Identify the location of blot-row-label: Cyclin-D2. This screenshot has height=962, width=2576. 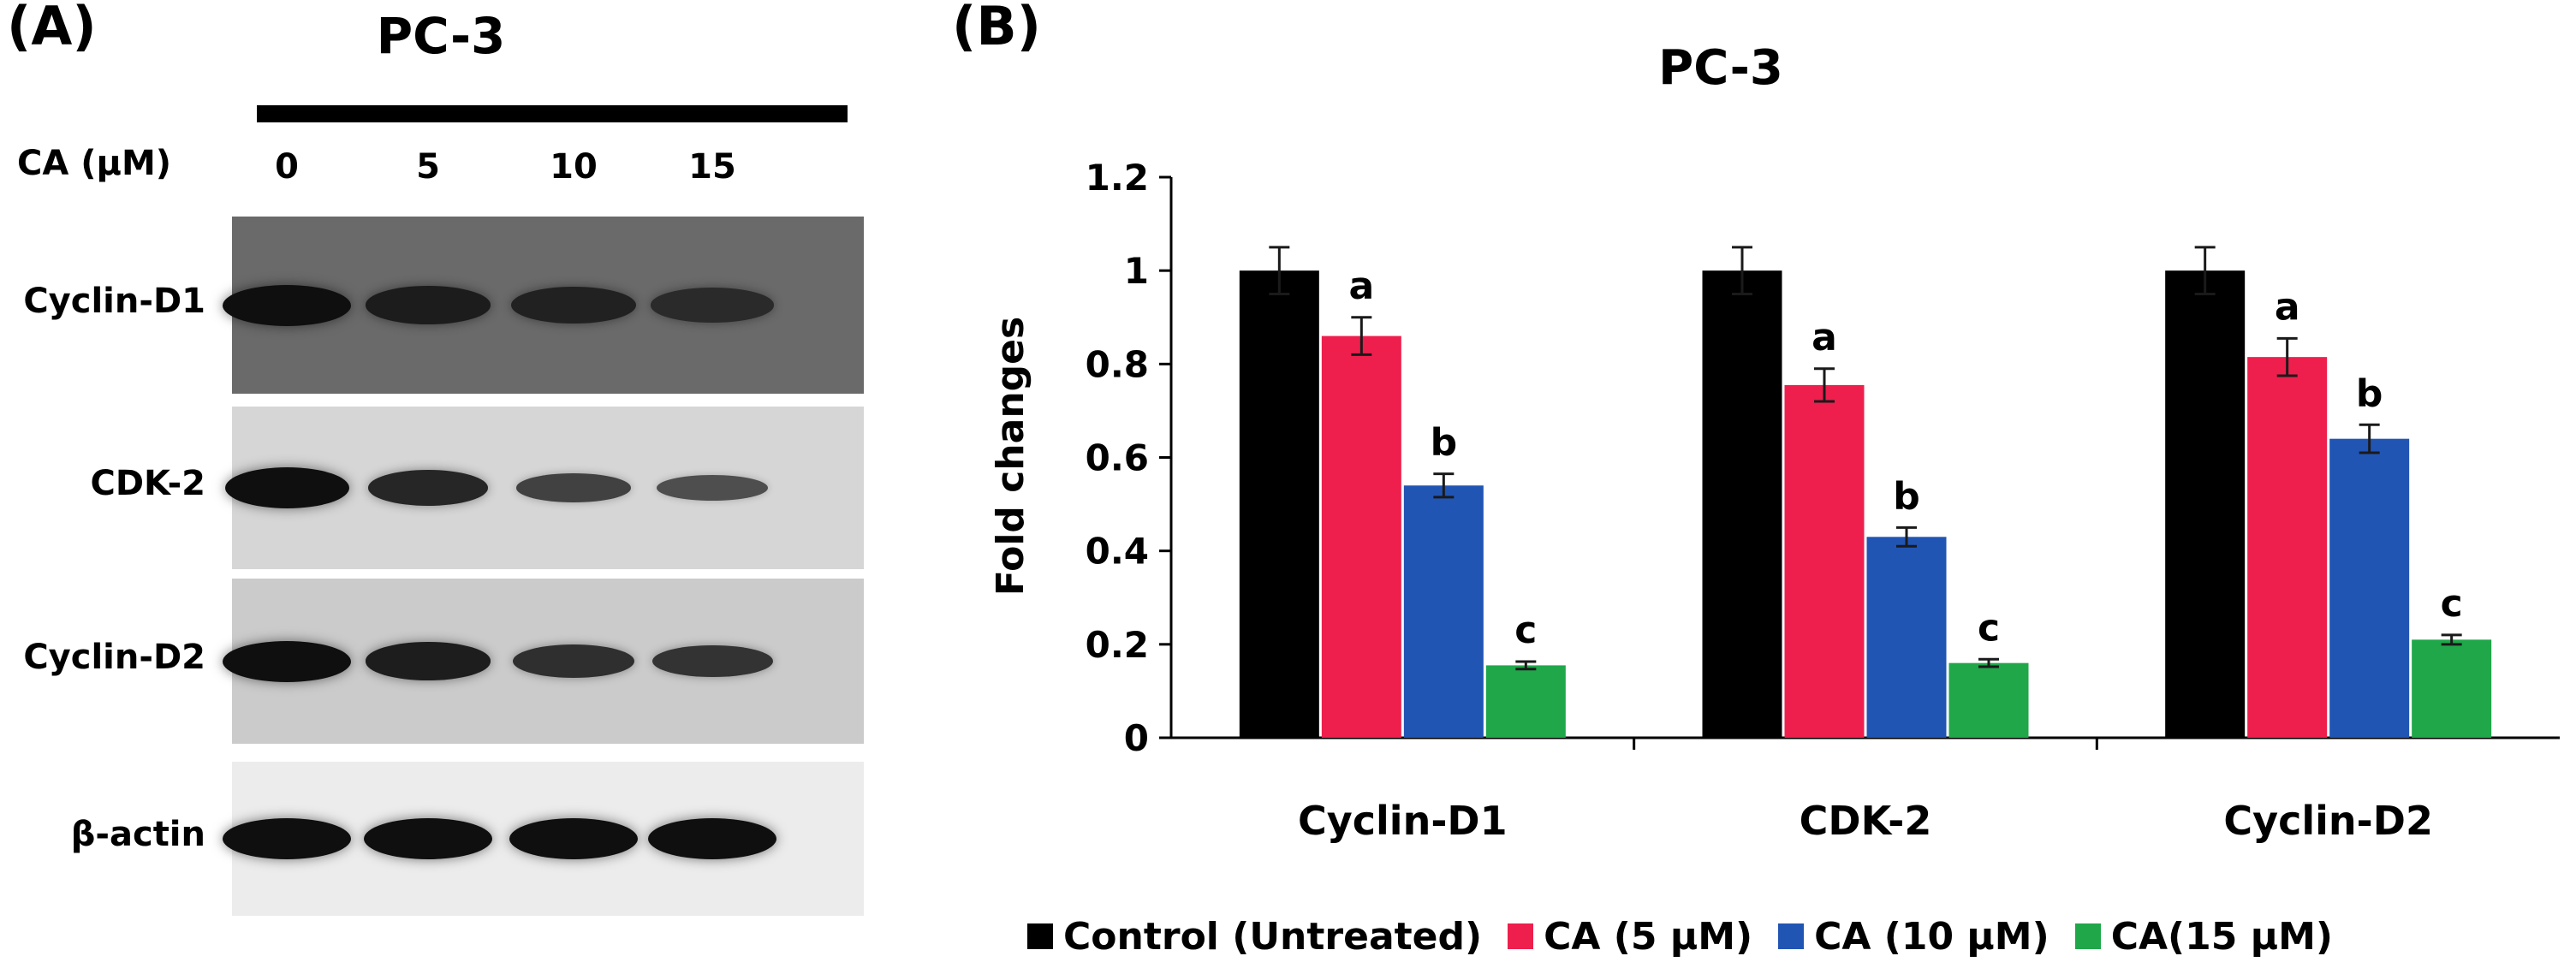
(114, 657).